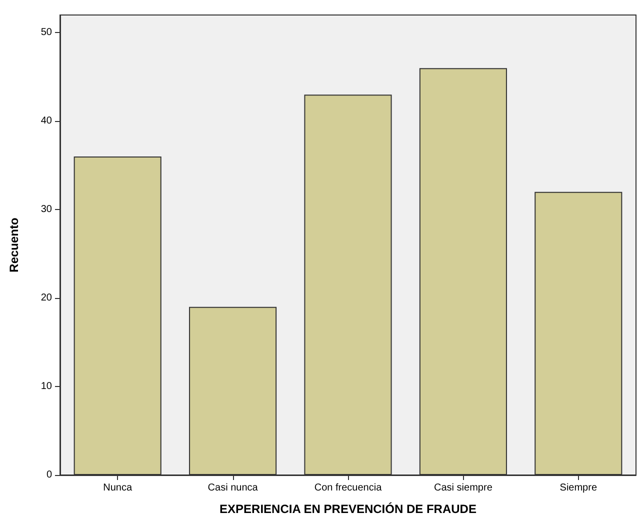 The width and height of the screenshot is (638, 520). Describe the element at coordinates (46, 210) in the screenshot. I see `y-tick-label: 30` at that location.